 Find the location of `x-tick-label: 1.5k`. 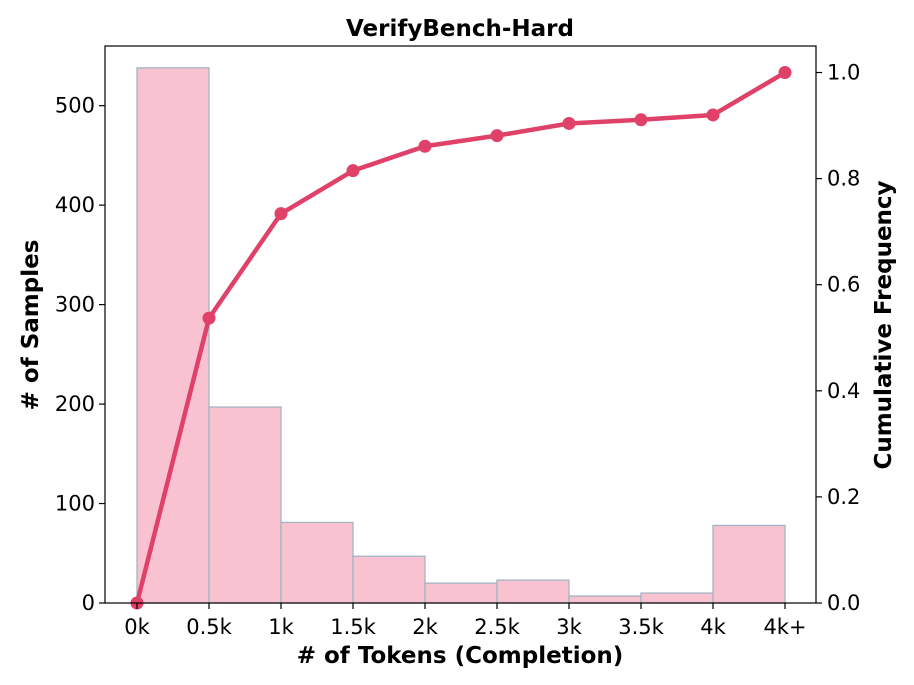

x-tick-label: 1.5k is located at coordinates (353, 627).